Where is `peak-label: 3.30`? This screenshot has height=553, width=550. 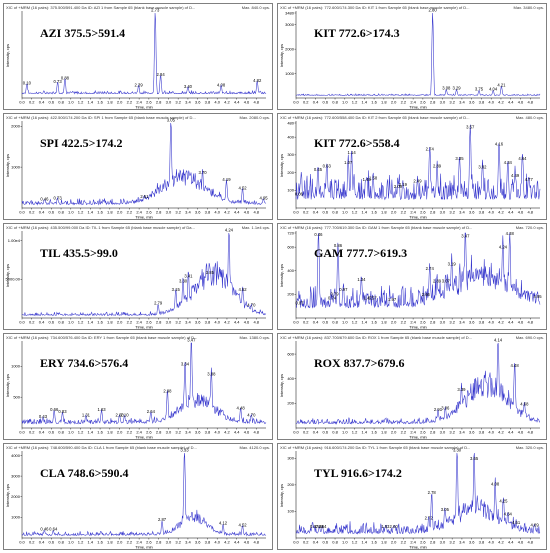 peak-label: 3.30 is located at coordinates (457, 450).